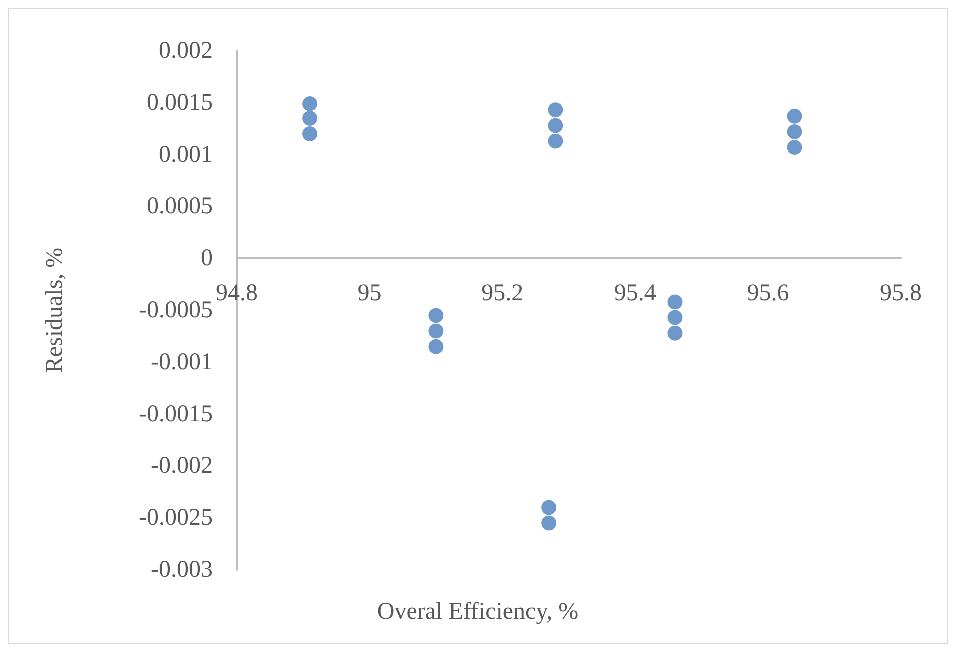  What do you see at coordinates (370, 293) in the screenshot?
I see `x-tick-label: 95` at bounding box center [370, 293].